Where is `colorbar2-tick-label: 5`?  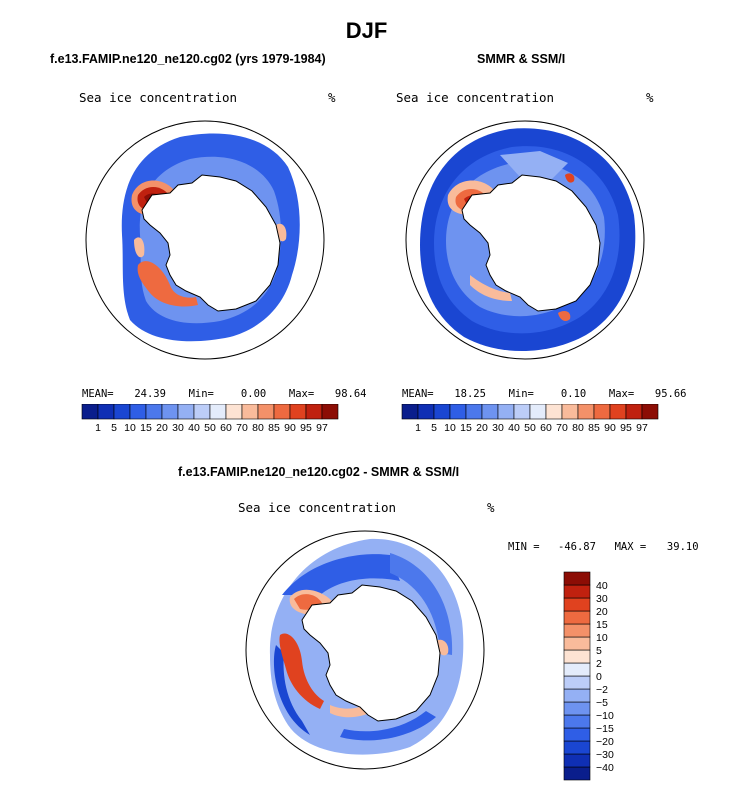
colorbar2-tick-label: 5 is located at coordinates (599, 651).